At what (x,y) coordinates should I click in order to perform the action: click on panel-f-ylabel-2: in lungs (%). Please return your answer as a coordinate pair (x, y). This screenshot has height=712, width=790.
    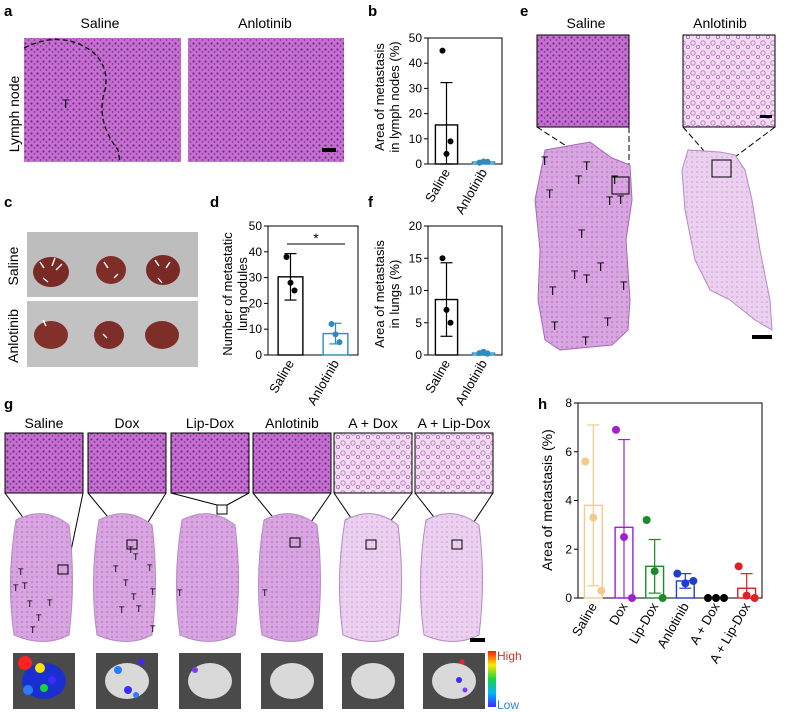
    Looking at the image, I should click on (394, 294).